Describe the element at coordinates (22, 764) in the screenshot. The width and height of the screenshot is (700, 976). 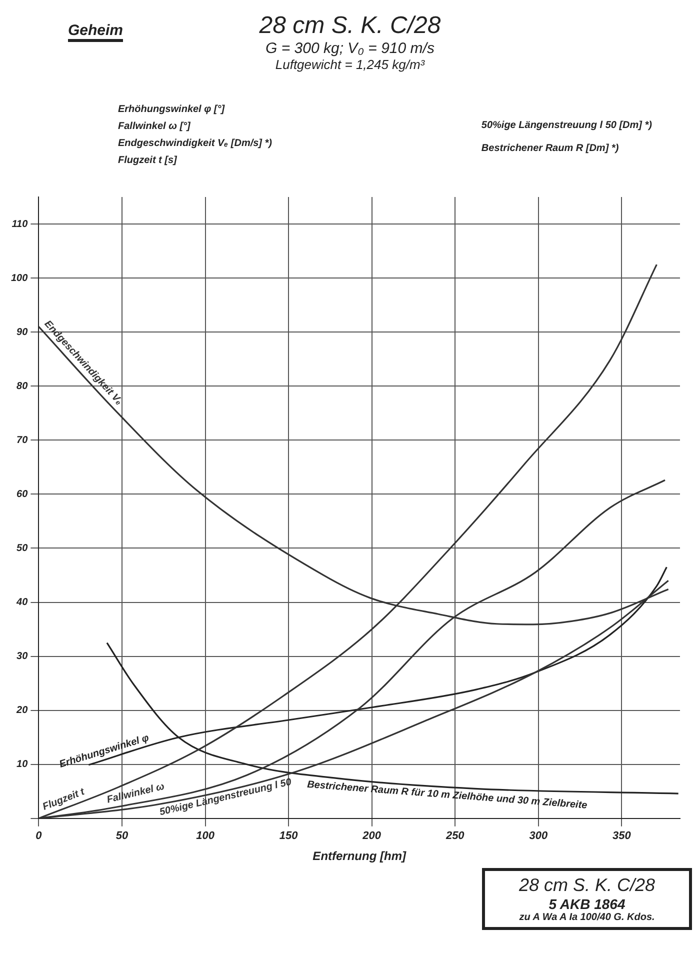
I see `y-tick-label: 10` at that location.